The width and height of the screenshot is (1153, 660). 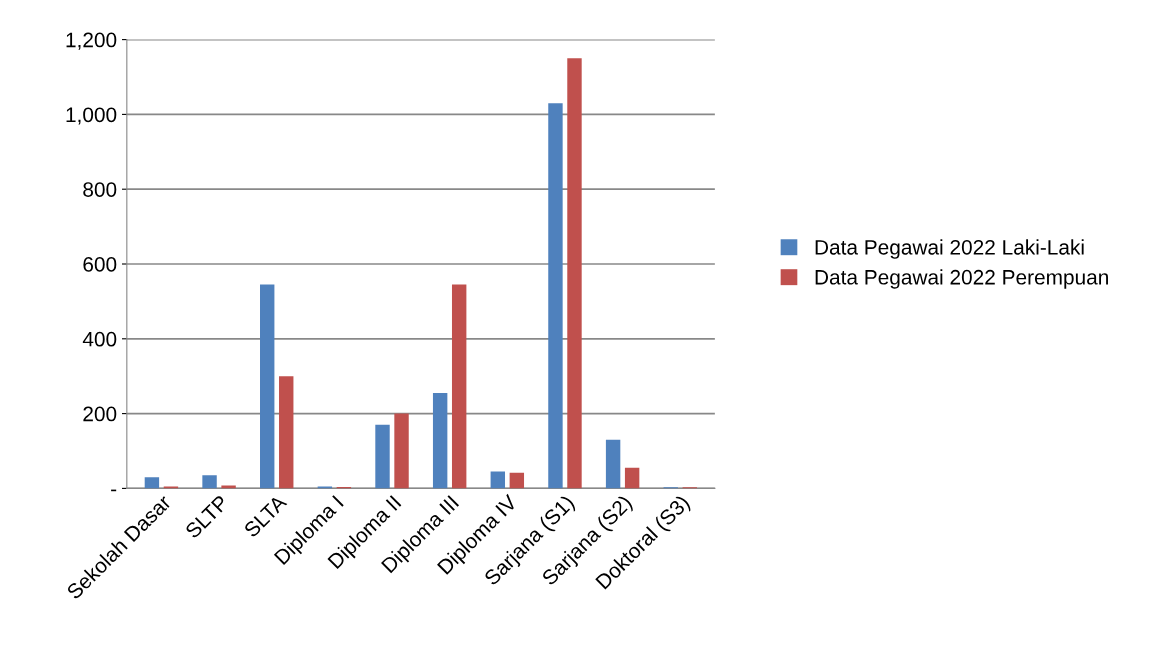 I want to click on y-tick-label: 200, so click(x=100, y=414).